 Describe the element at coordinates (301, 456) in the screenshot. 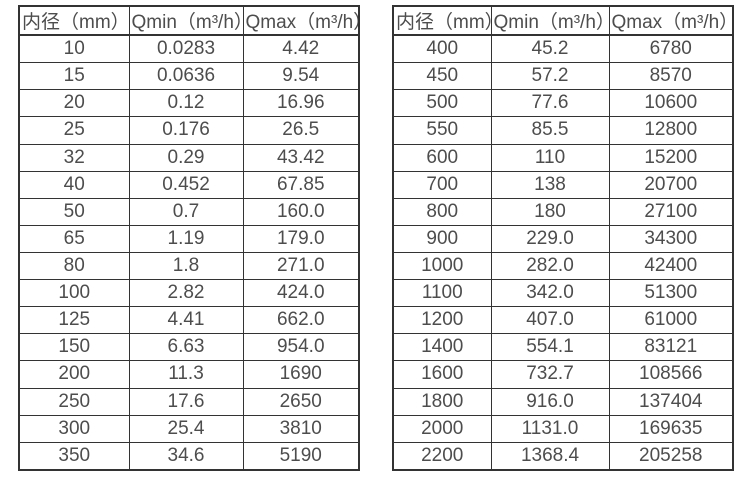

I see `table-cell: 5190` at that location.